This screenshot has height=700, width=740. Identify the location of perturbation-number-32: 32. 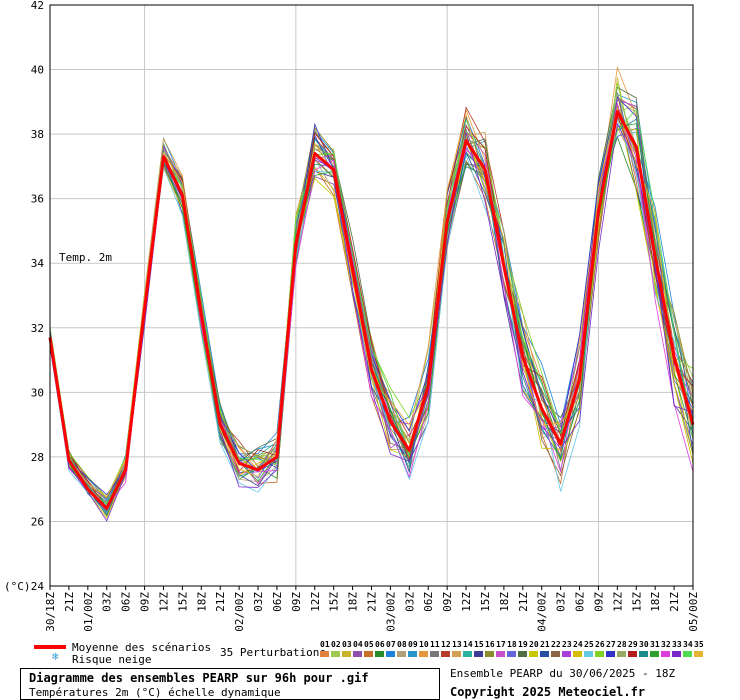
(666, 644).